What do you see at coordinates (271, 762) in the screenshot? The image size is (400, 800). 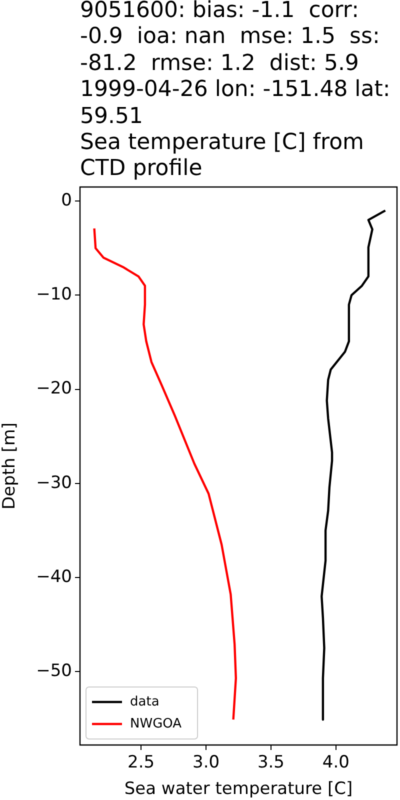 I see `x-tick-label: 3.5` at bounding box center [271, 762].